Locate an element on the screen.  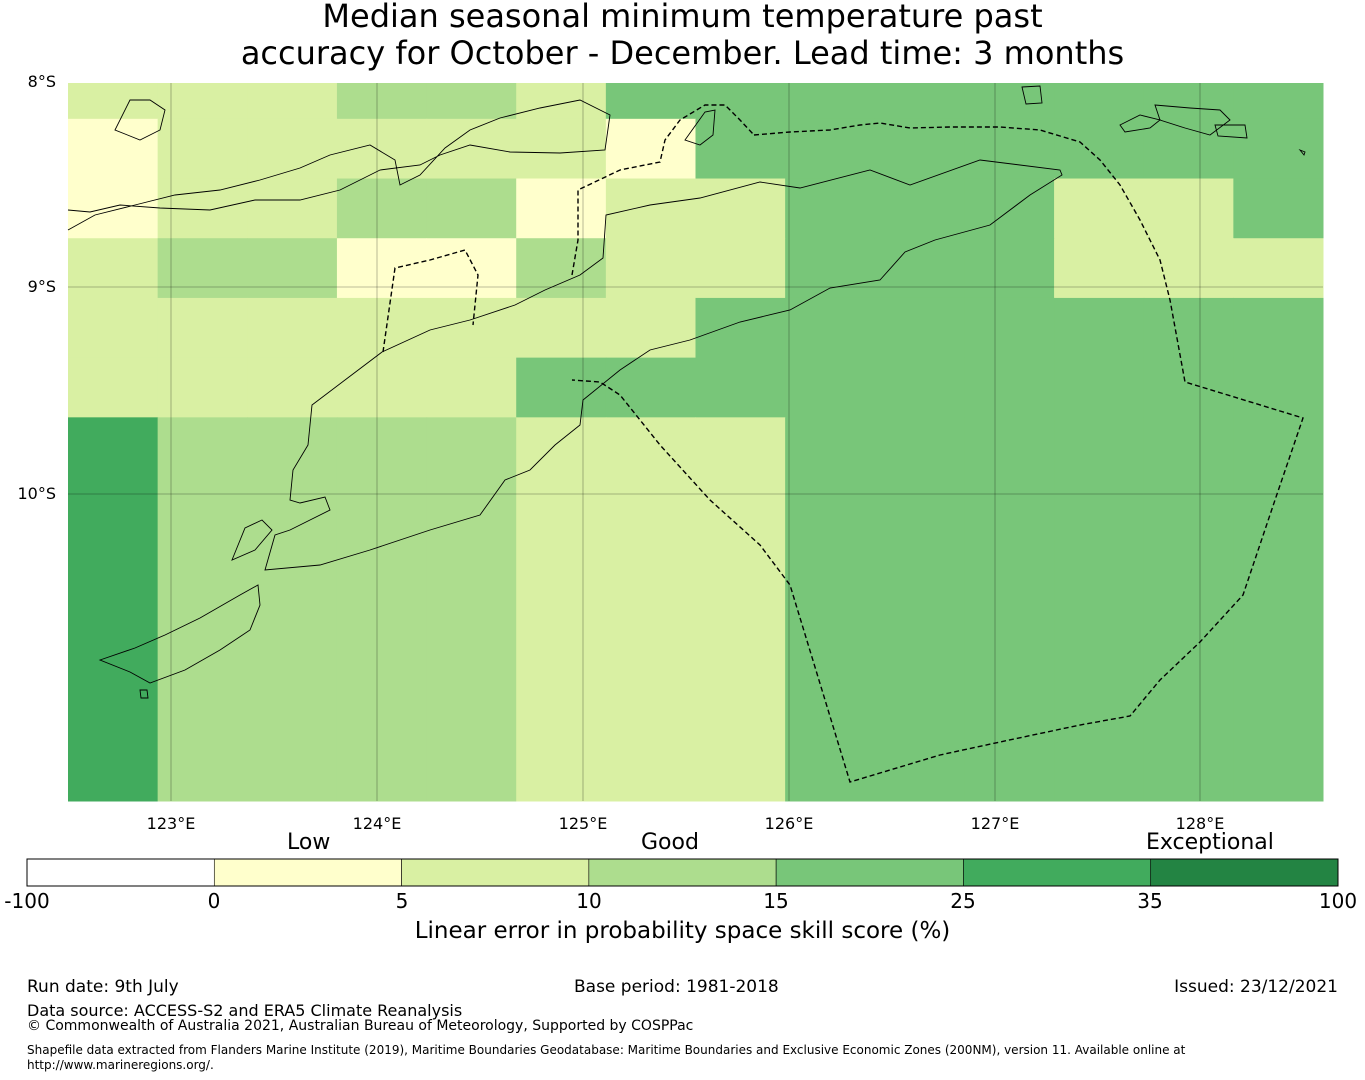
colorbar is located at coordinates (682, 872).